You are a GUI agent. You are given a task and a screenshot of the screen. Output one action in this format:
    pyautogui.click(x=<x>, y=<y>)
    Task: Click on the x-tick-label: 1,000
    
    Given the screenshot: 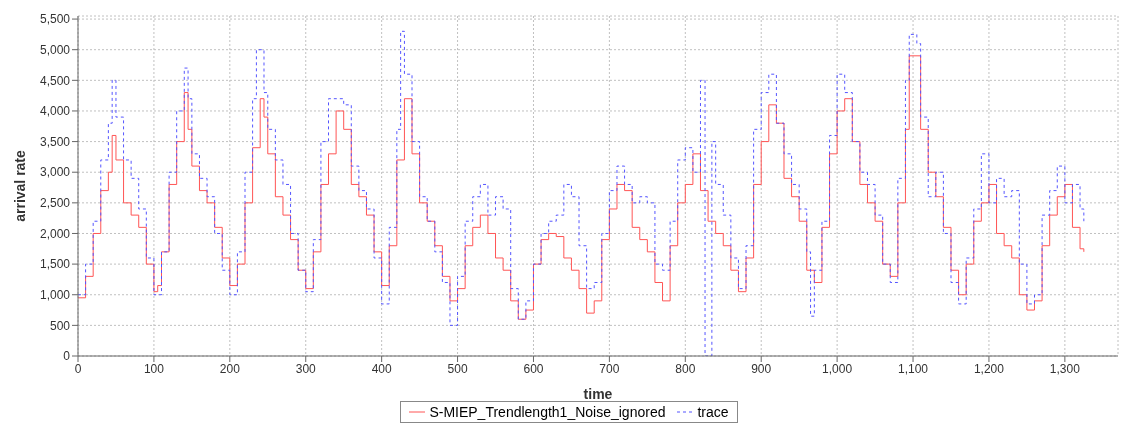 What is the action you would take?
    pyautogui.click(x=837, y=368)
    